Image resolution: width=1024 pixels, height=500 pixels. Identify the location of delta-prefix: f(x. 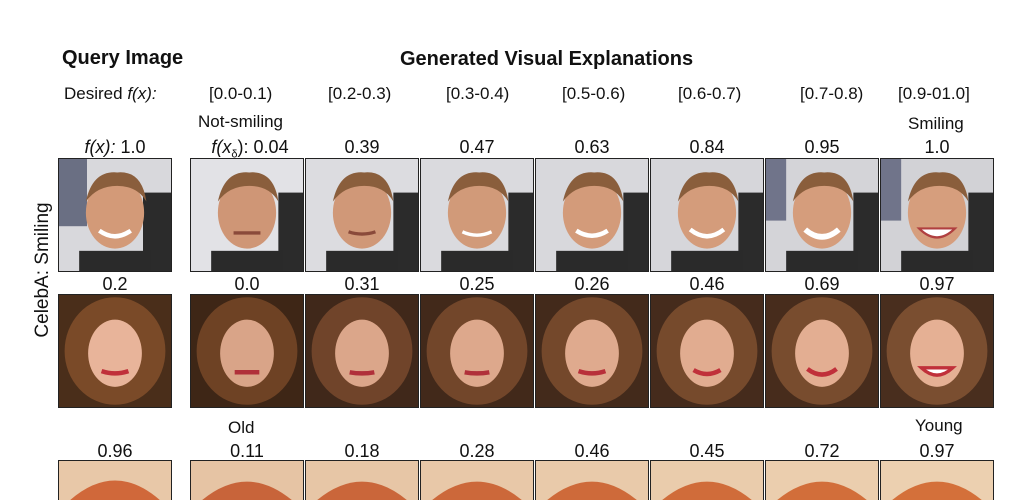
(221, 147).